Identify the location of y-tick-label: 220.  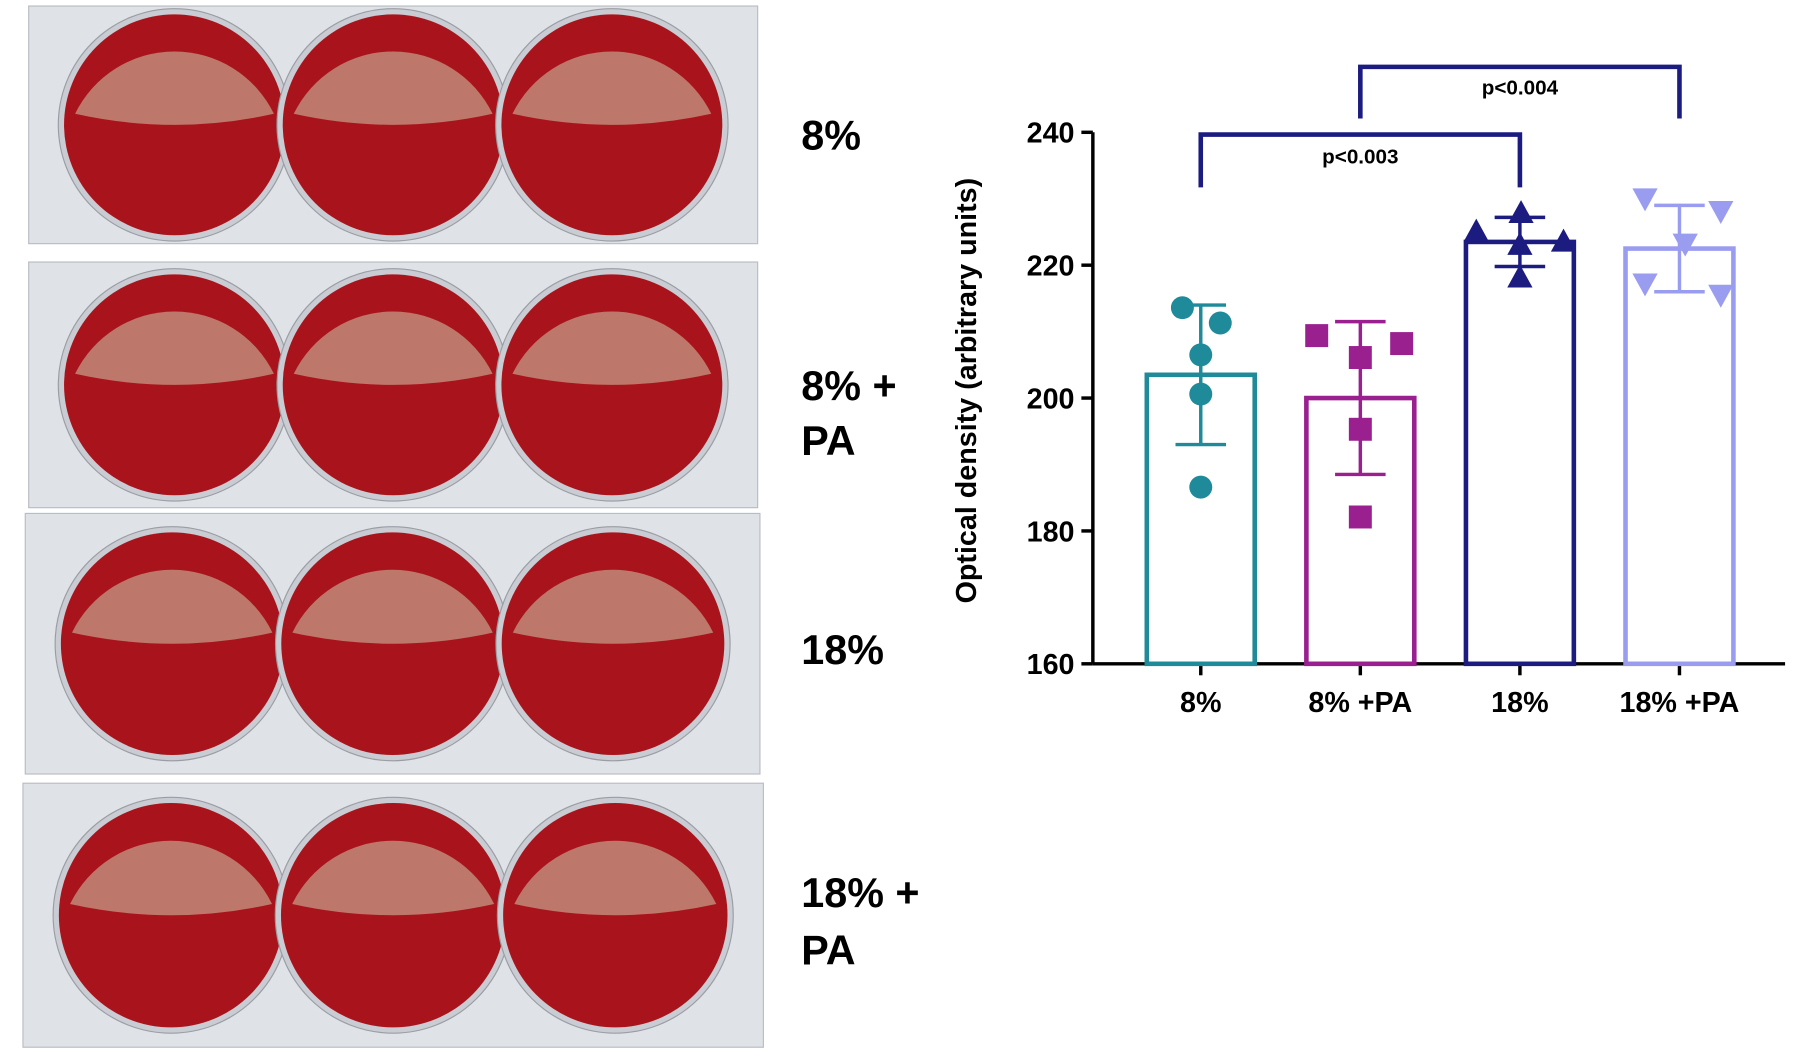
(1051, 267).